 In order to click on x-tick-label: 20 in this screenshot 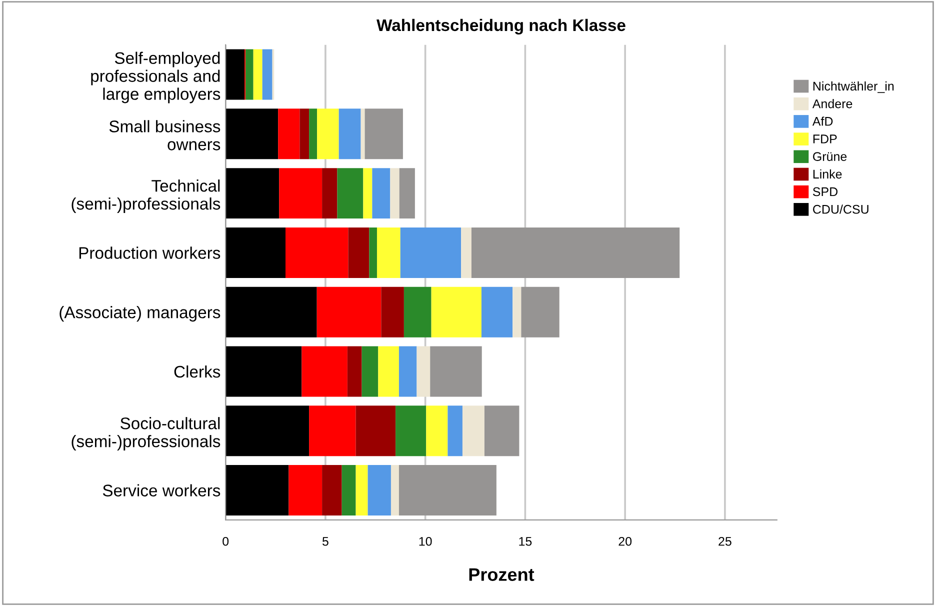, I will do `click(625, 541)`.